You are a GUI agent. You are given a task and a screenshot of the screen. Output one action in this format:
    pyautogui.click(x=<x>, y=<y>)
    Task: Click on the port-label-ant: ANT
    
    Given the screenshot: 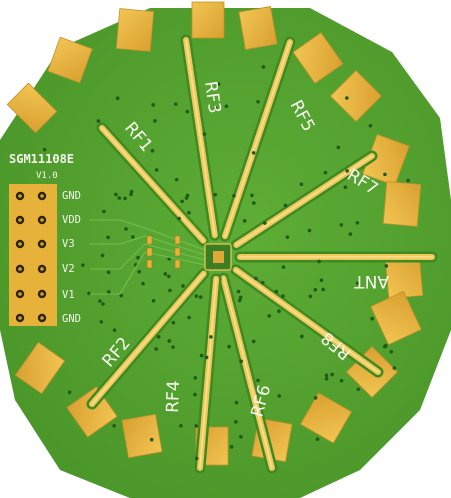 What is the action you would take?
    pyautogui.click(x=371, y=281)
    